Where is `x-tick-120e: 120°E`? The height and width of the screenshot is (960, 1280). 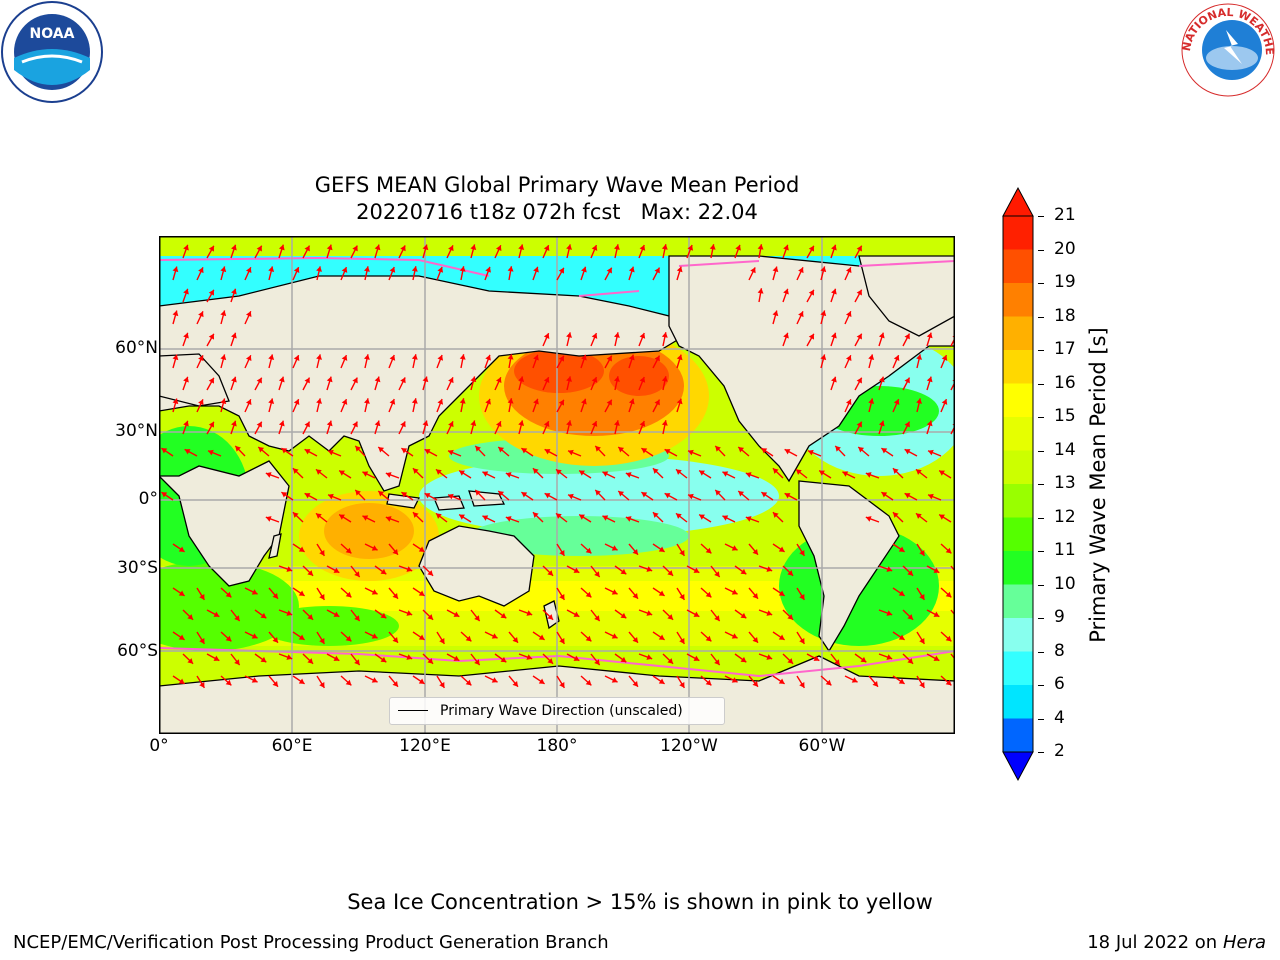
x-tick-120e: 120°E is located at coordinates (425, 746).